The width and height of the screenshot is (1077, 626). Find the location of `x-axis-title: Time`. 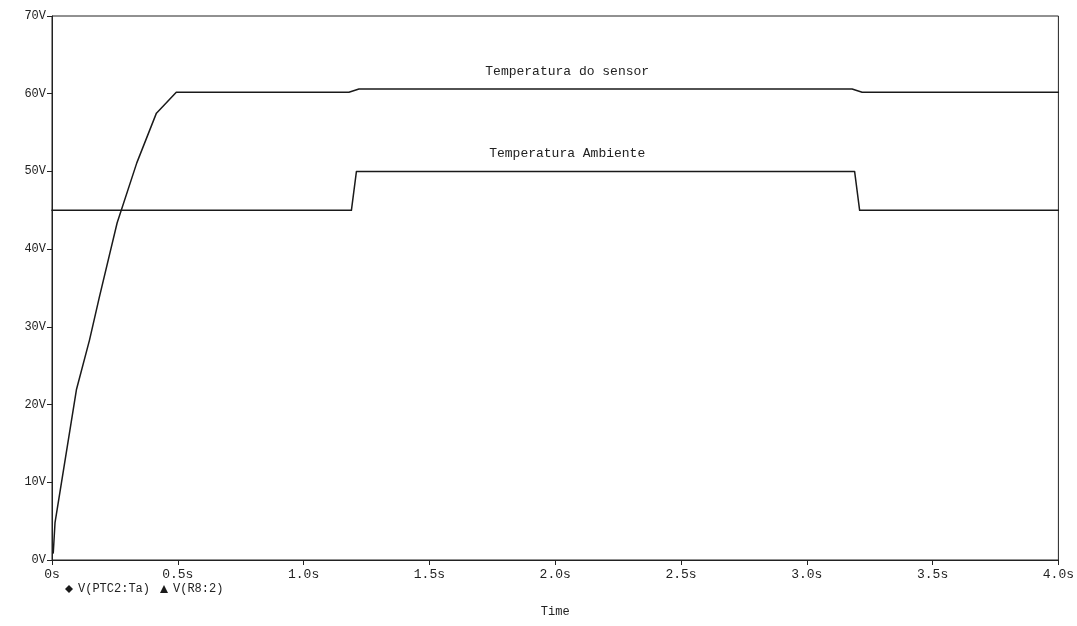

x-axis-title: Time is located at coordinates (555, 612).